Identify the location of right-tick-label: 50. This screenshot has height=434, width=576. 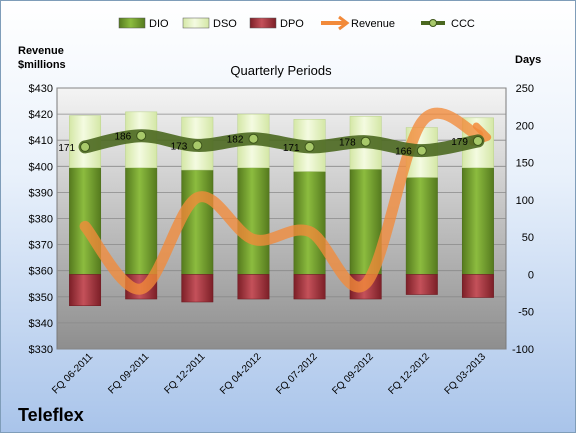
(528, 238).